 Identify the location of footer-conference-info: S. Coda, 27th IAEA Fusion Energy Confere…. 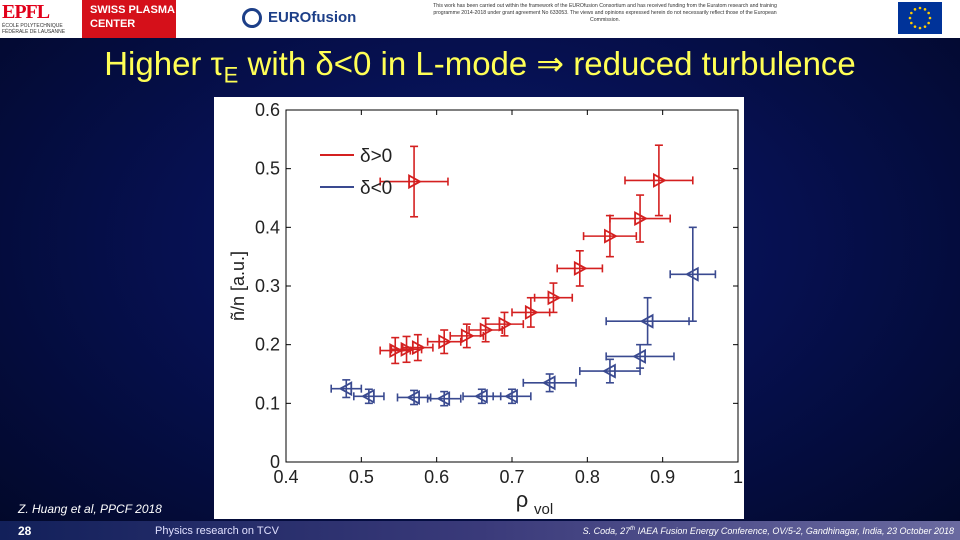
(768, 531).